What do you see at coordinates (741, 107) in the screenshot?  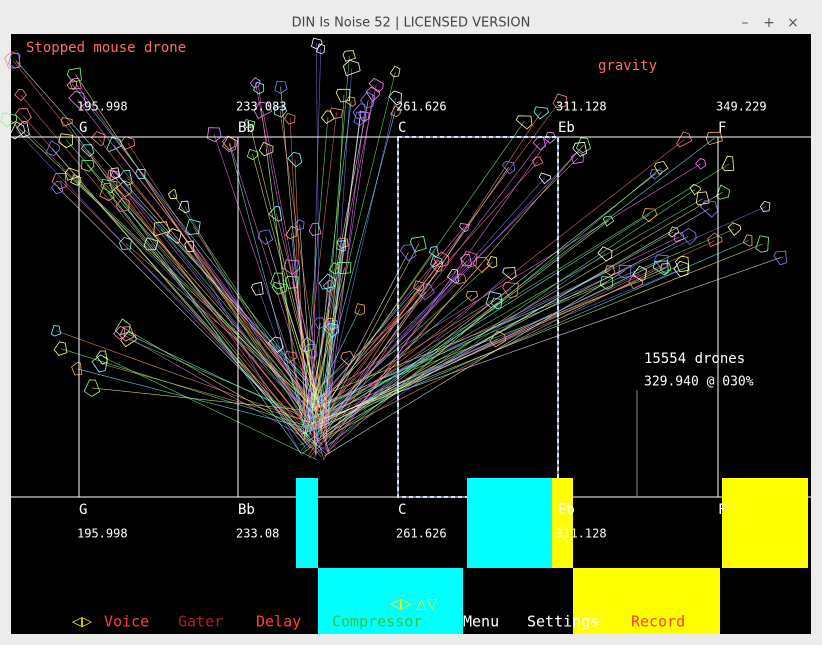 I see `note-frequency: 349.229` at bounding box center [741, 107].